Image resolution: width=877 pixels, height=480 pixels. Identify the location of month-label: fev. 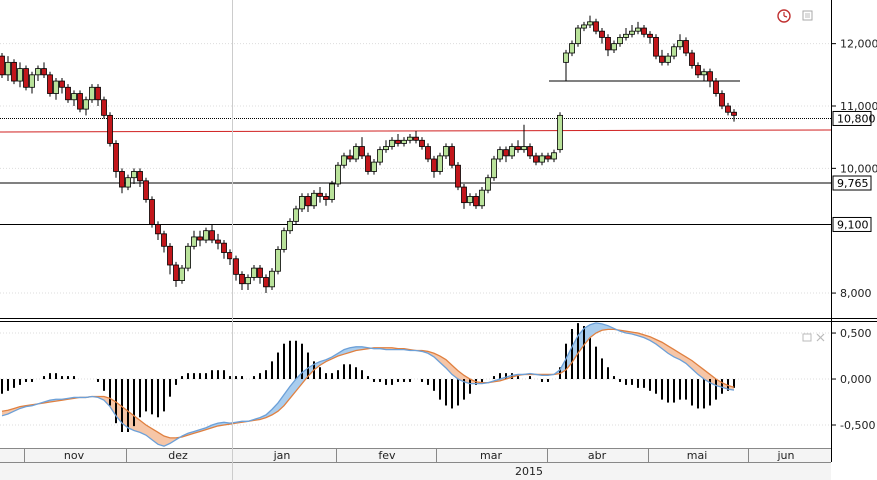
(387, 455).